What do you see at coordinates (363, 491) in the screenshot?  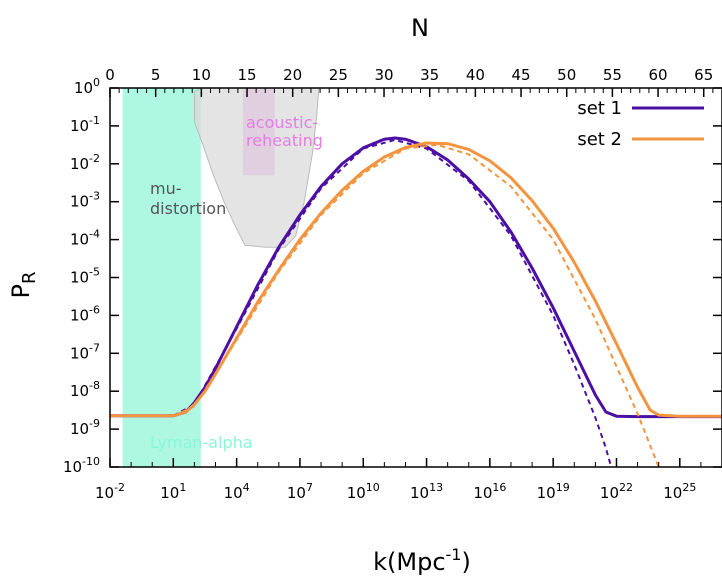 I see `bottom-tick-label: 10¹⁰` at bounding box center [363, 491].